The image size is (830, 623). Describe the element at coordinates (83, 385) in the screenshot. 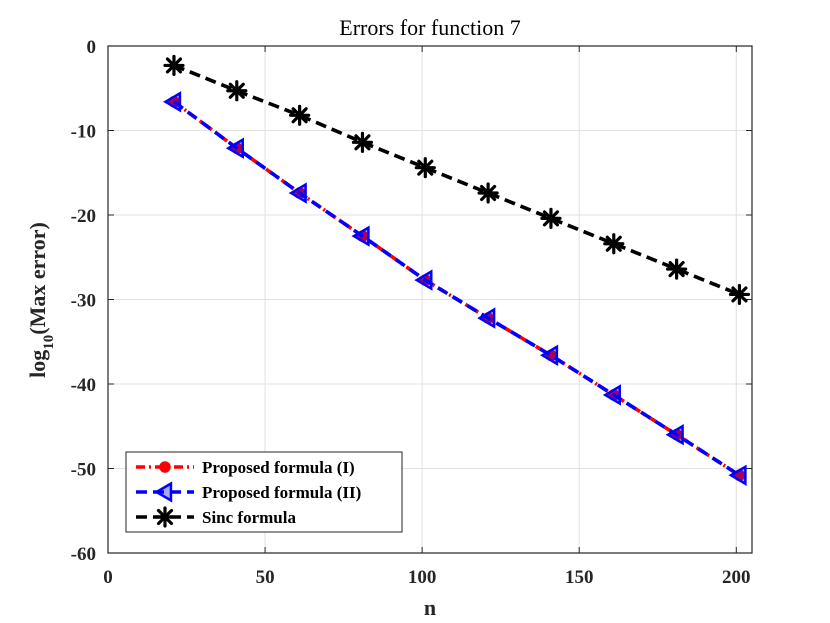

I see `y-tick-label: -40` at that location.